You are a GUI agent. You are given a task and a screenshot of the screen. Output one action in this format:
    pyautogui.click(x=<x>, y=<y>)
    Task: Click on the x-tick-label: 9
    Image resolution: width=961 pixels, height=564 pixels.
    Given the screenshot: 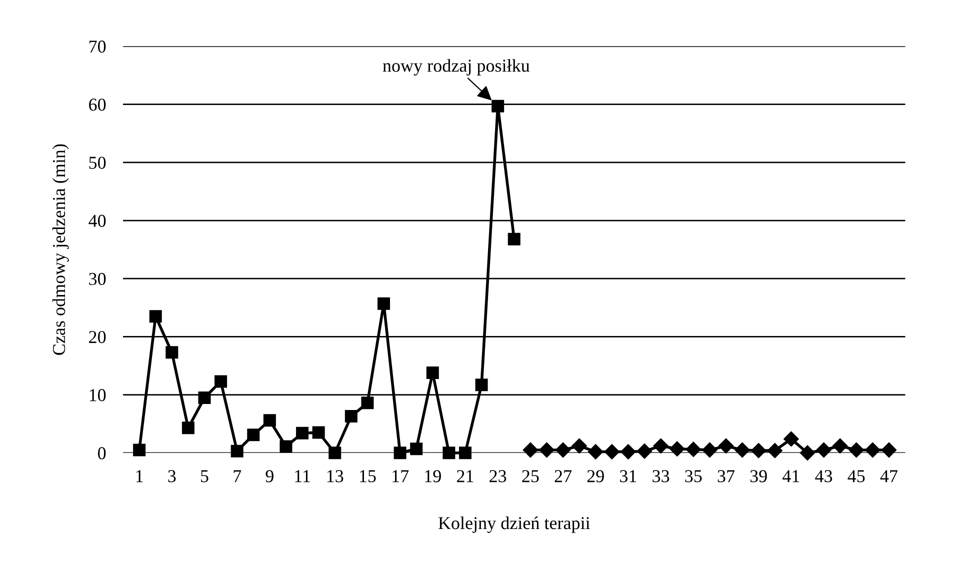 What is the action you would take?
    pyautogui.click(x=270, y=476)
    